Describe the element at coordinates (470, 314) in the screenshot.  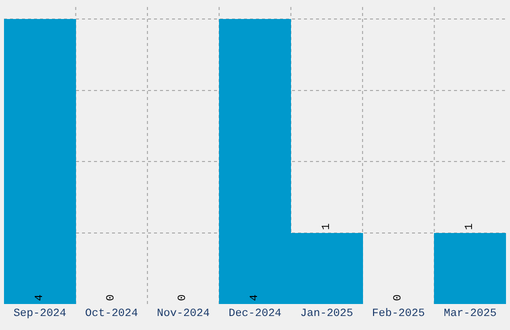
I see `x-tick-label: Mar-2025` at that location.